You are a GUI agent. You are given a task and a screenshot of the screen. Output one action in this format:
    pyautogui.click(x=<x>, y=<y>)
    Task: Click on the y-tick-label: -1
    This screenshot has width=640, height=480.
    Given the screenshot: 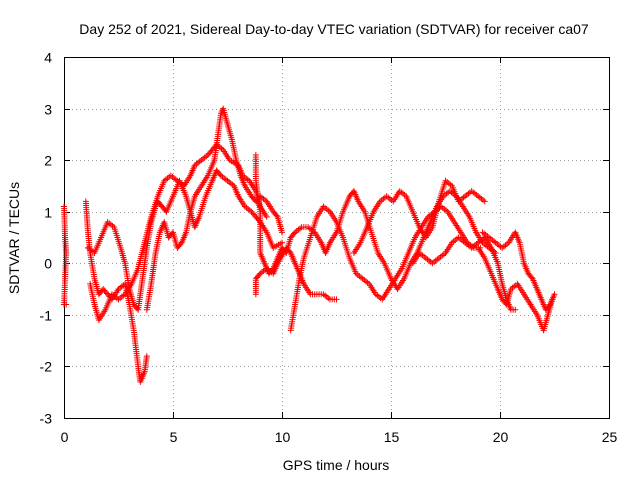 What is the action you would take?
    pyautogui.click(x=46, y=316)
    